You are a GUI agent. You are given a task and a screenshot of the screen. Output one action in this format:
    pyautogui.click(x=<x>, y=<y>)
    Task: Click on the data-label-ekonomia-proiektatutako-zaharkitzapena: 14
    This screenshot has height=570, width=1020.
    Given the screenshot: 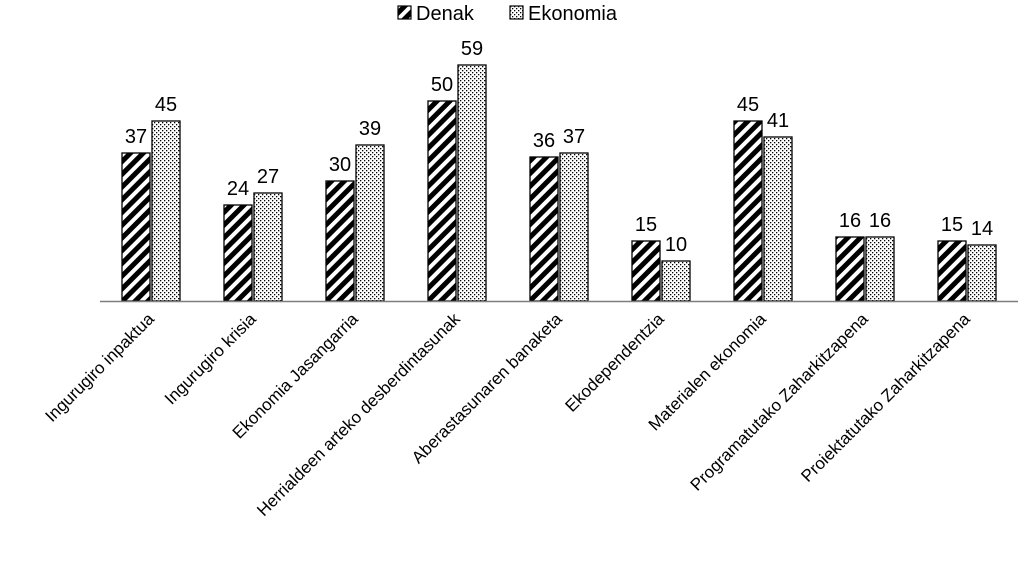 What is the action you would take?
    pyautogui.click(x=982, y=229)
    